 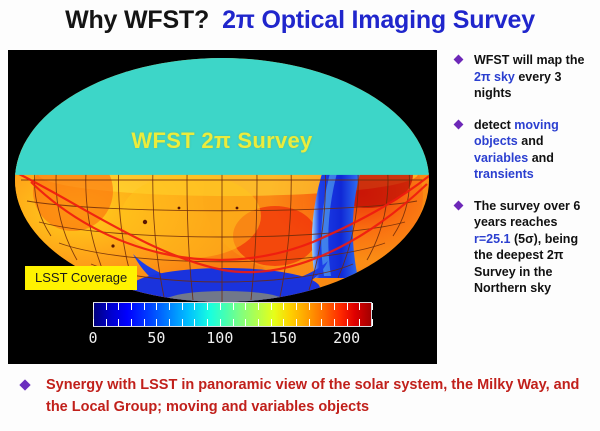 What do you see at coordinates (137, 20) in the screenshot?
I see `page-title-primary: Why WFST?` at bounding box center [137, 20].